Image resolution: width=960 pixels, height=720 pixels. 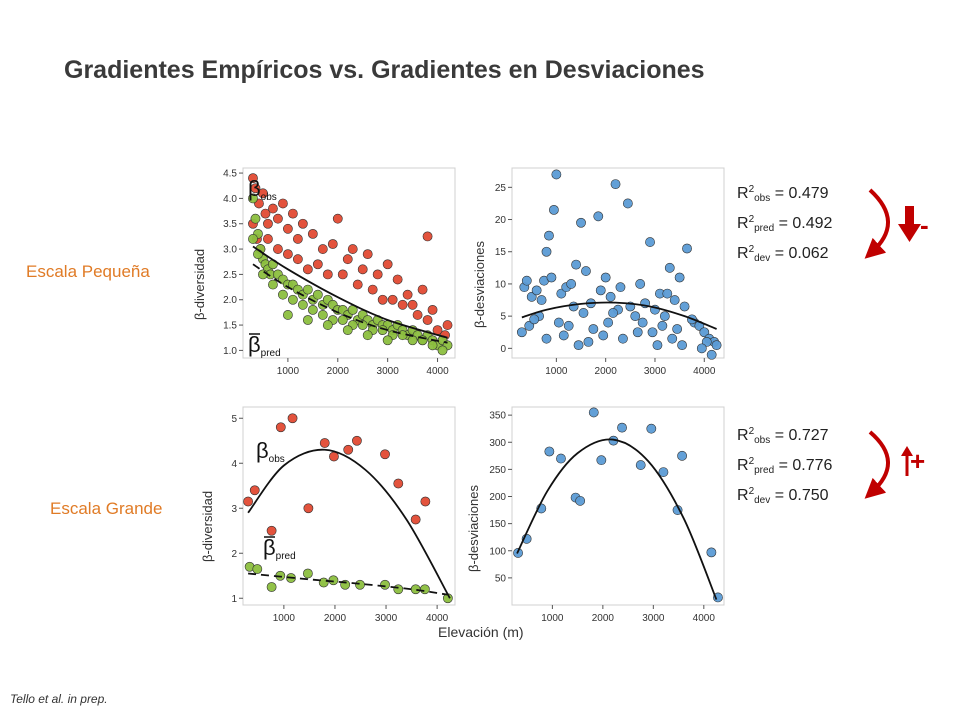 I want to click on y-tick-label: 1.0, so click(x=230, y=351).